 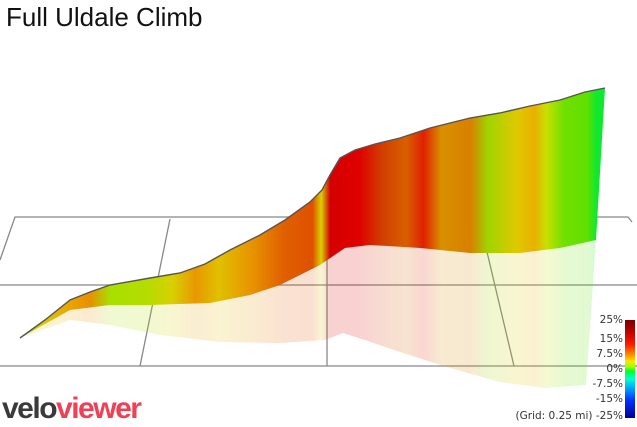 I want to click on veloviewer-logo: veloviewer, so click(x=72, y=408).